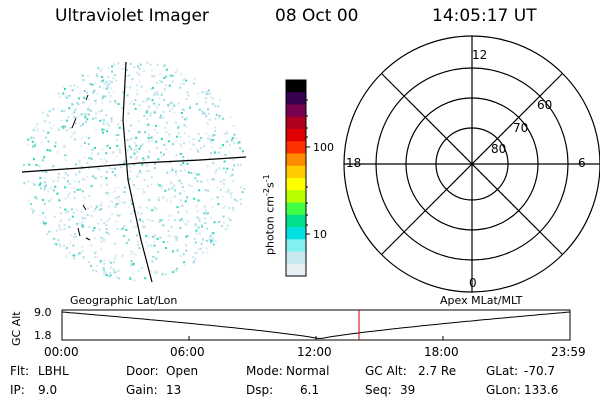 This screenshot has width=600, height=400. I want to click on dsp-label: Dsp:, so click(260, 390).